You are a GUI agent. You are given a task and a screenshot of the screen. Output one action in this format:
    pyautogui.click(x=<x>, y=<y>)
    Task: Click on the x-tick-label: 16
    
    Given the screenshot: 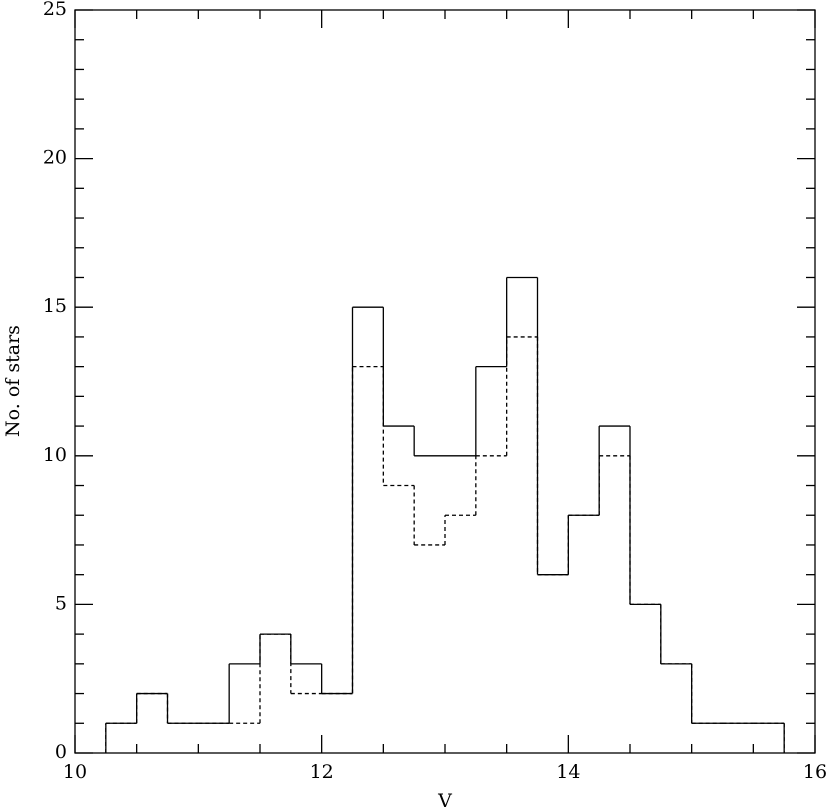 What is the action you would take?
    pyautogui.click(x=815, y=772)
    